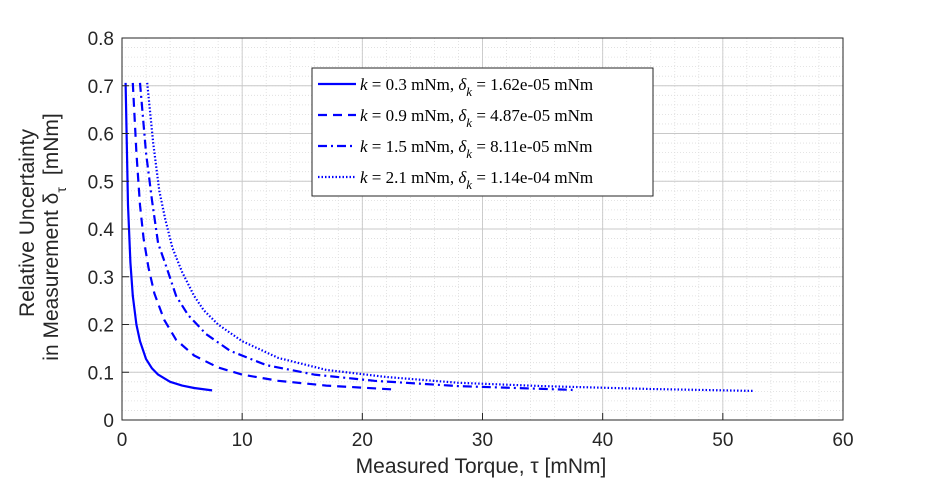 The height and width of the screenshot is (483, 932). Describe the element at coordinates (101, 182) in the screenshot. I see `y-tick-label: 0.5` at that location.